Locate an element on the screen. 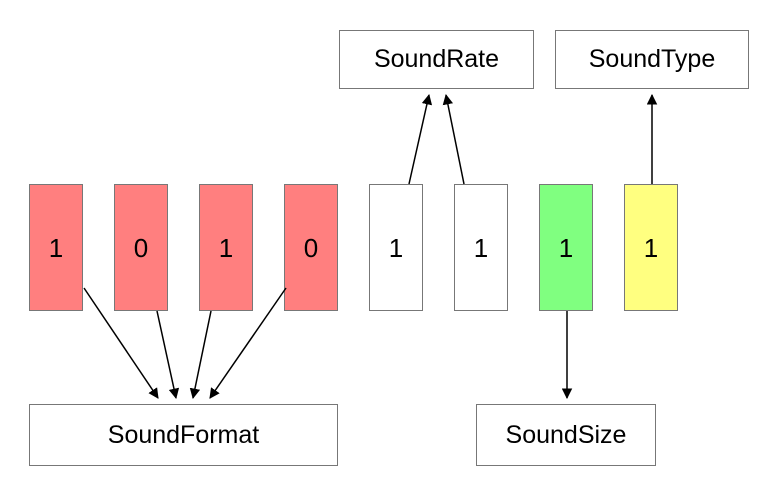 The image size is (772, 496). rate-bit-1: 1 is located at coordinates (396, 247).